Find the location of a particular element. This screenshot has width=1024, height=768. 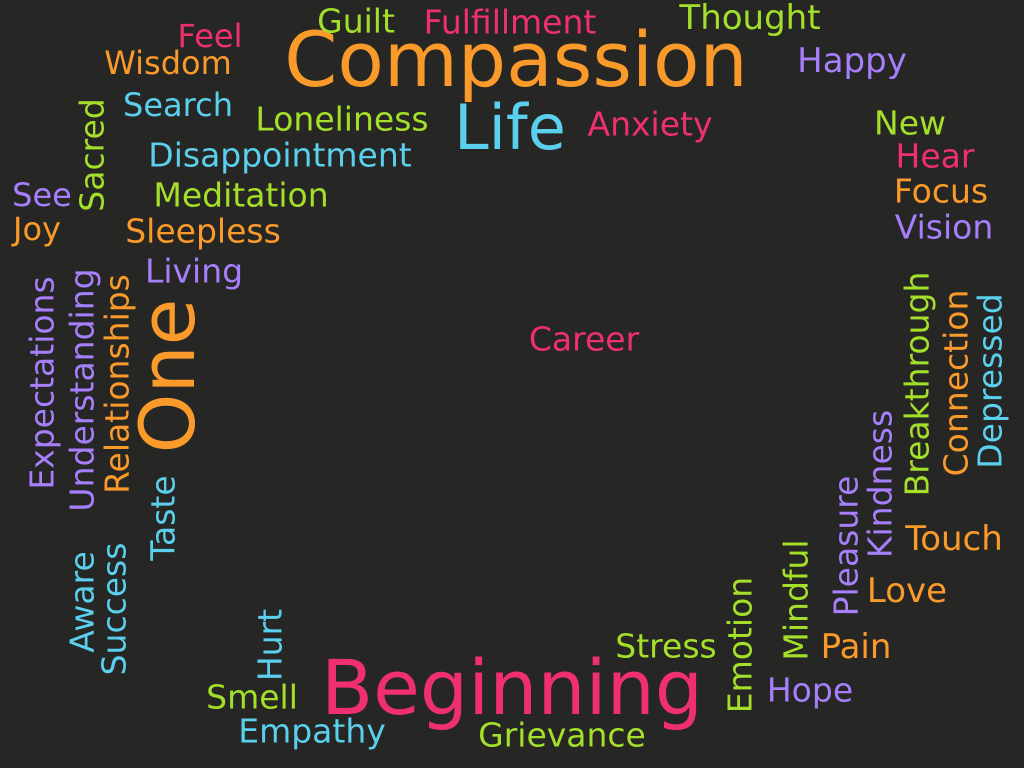

word-hurt: Hurt is located at coordinates (270, 645).